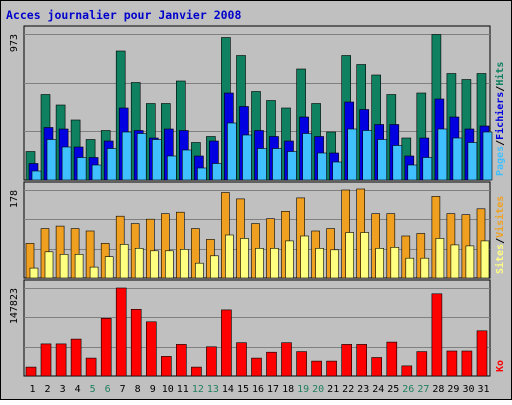 The height and width of the screenshot is (405, 512). I want to click on x-tick-label-day-12: 12, so click(198, 389).